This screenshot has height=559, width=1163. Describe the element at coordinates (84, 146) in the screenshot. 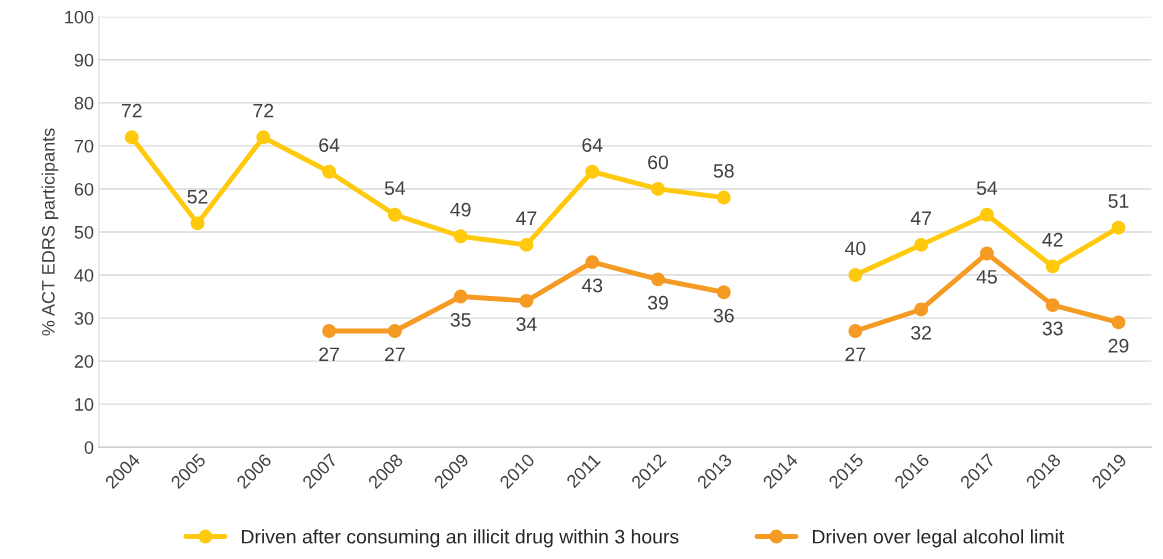

I see `y-tick-label: 70` at that location.